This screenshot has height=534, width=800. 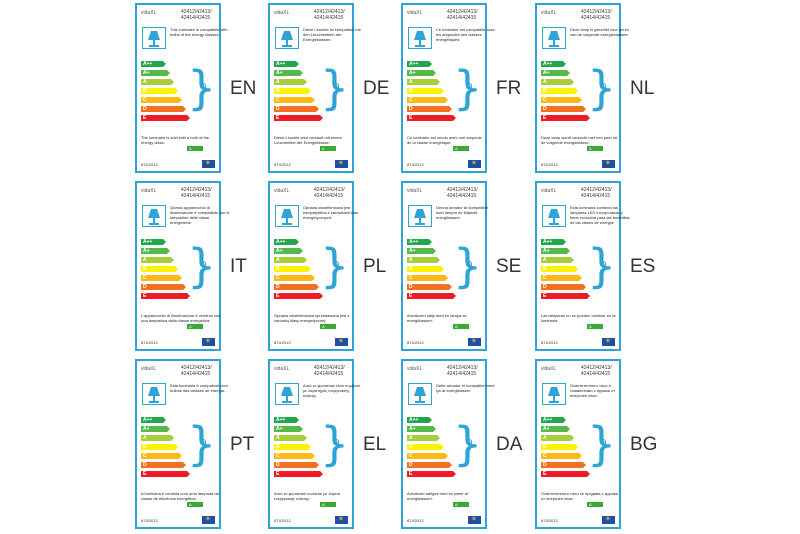 I want to click on language-code: ES, so click(x=643, y=266).